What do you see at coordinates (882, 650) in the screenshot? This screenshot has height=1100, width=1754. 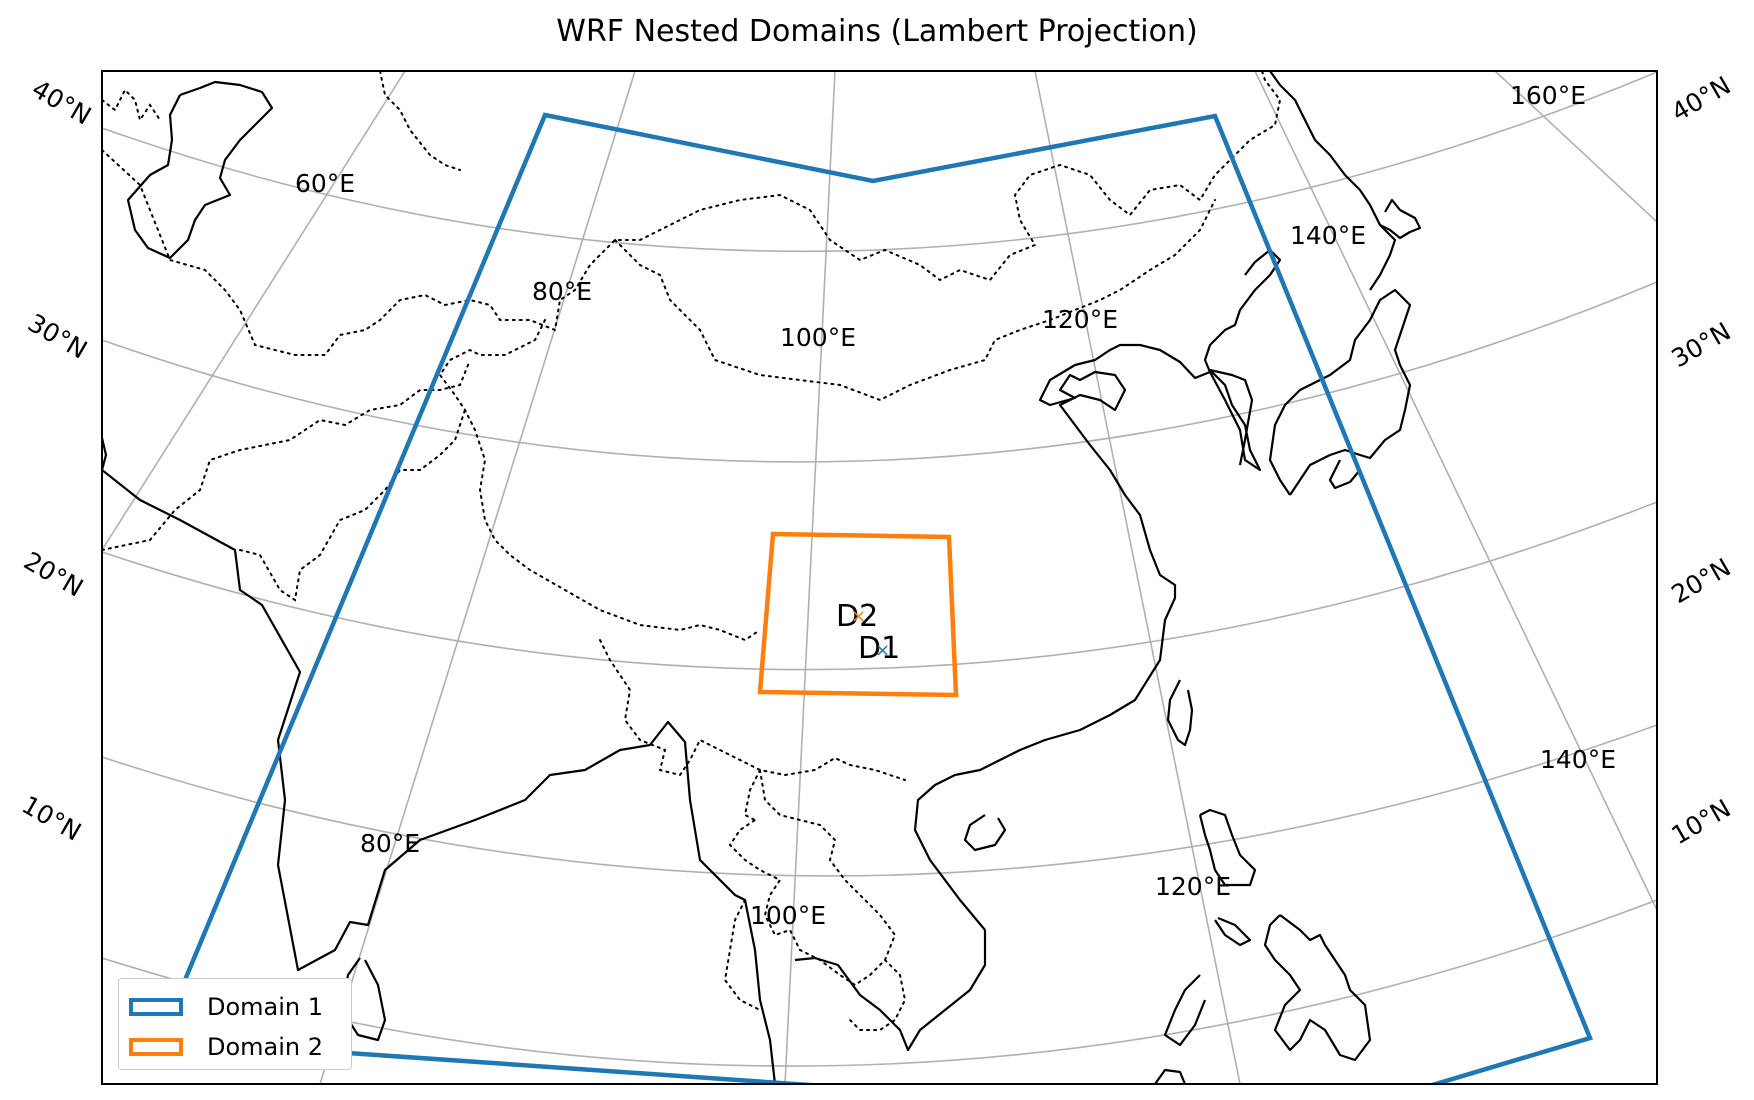 I see `d1-center-x-icon: ×` at bounding box center [882, 650].